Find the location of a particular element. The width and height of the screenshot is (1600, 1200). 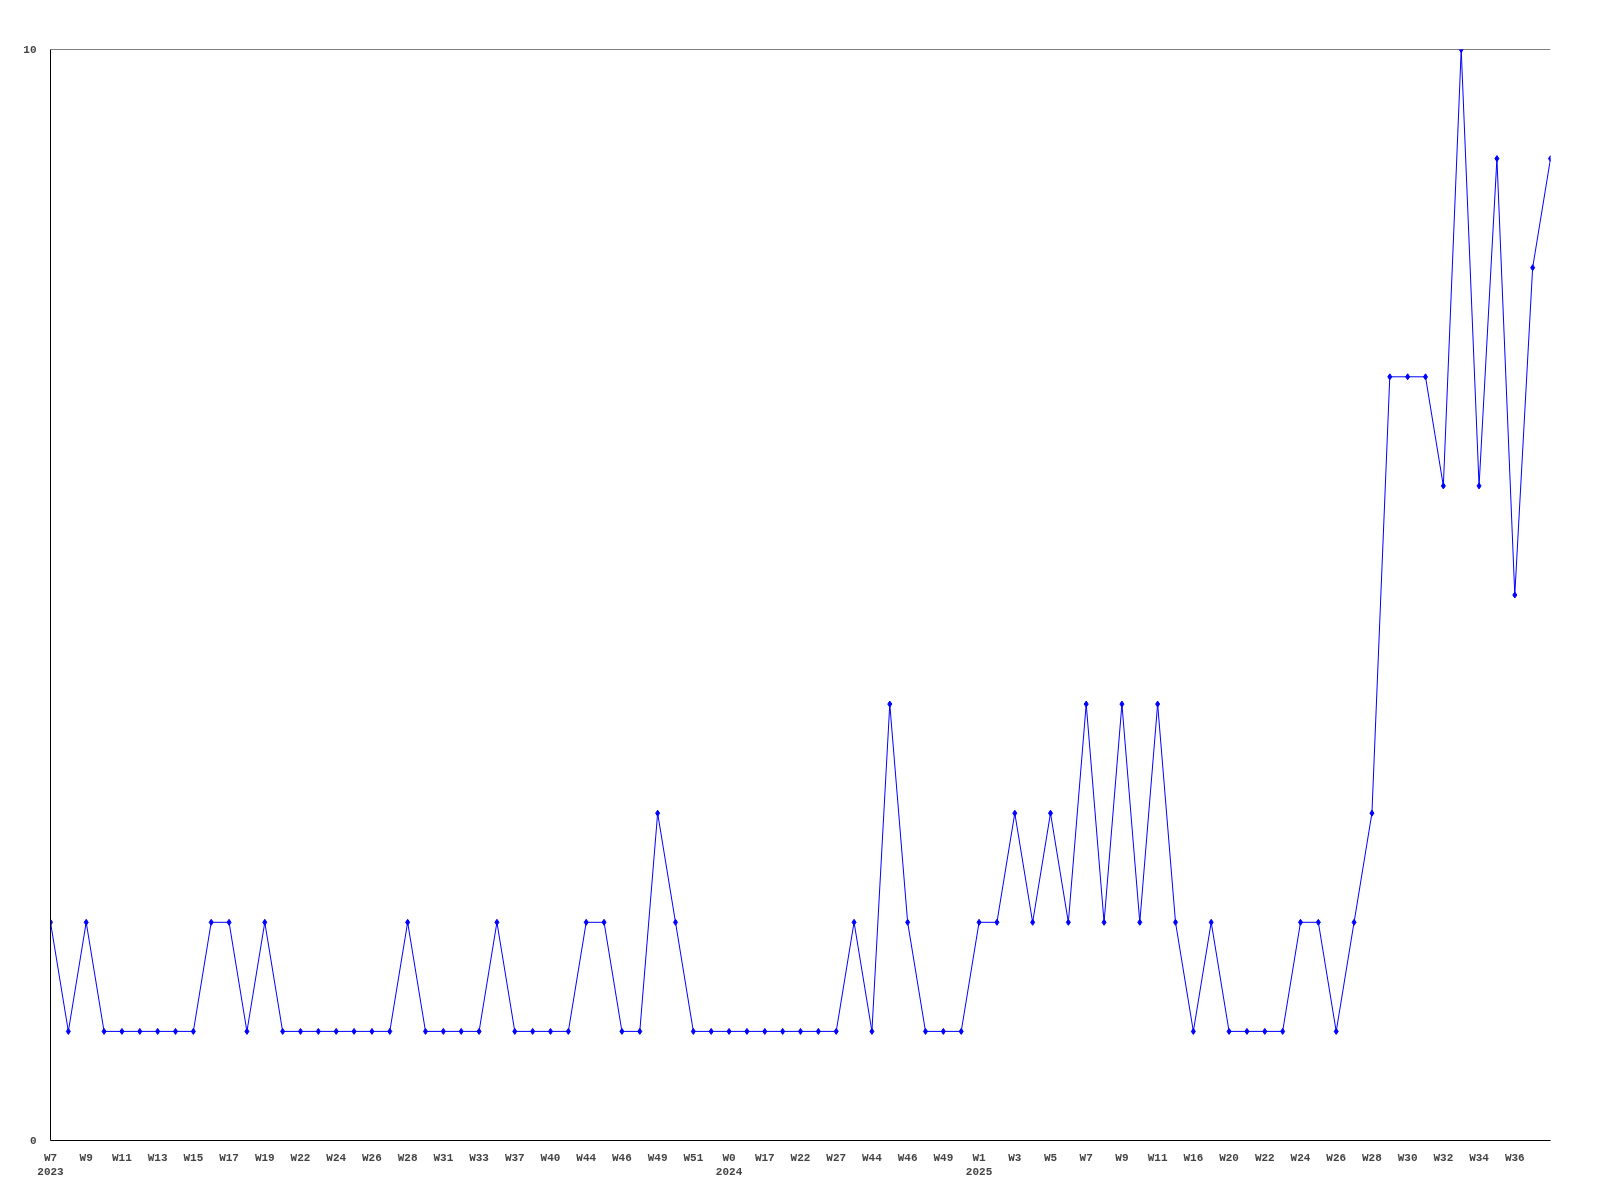

x-tick-label: W13 is located at coordinates (157, 1157).